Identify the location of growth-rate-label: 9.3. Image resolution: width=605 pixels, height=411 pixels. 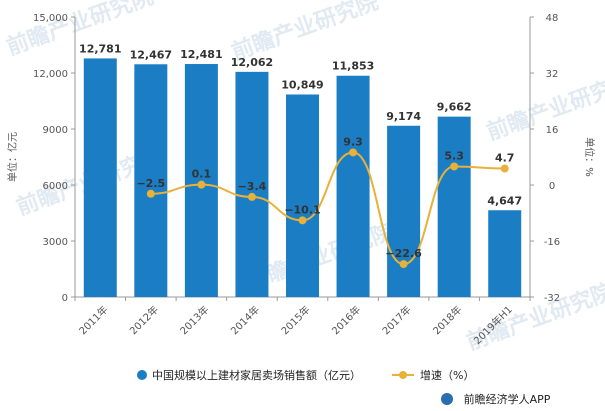
(353, 141).